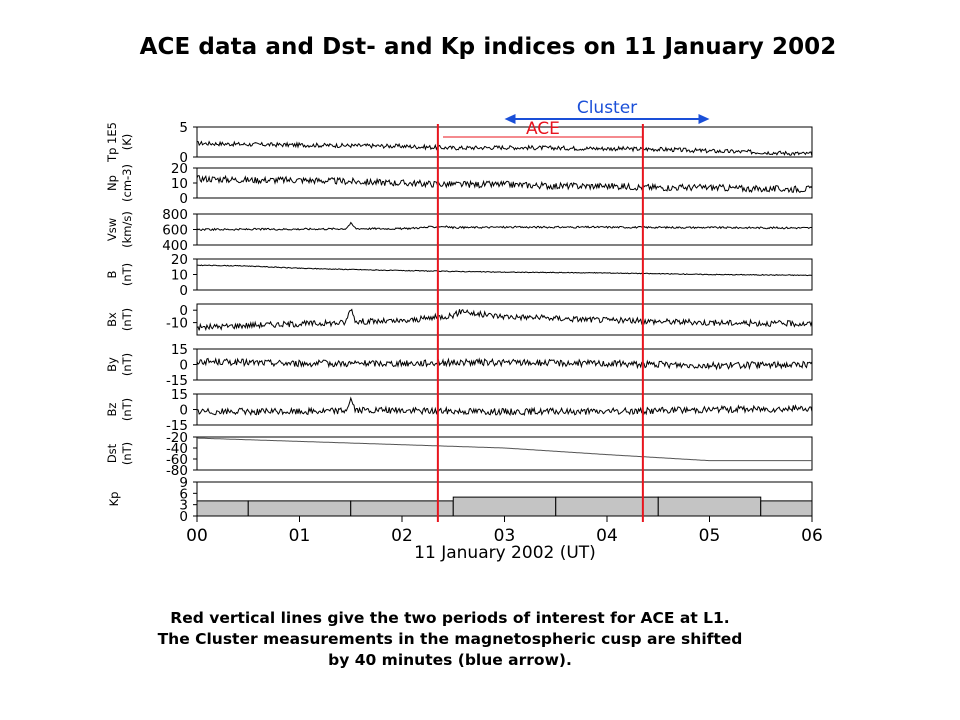 This screenshot has width=960, height=720. Describe the element at coordinates (177, 460) in the screenshot. I see `y-tick-label: -60` at that location.